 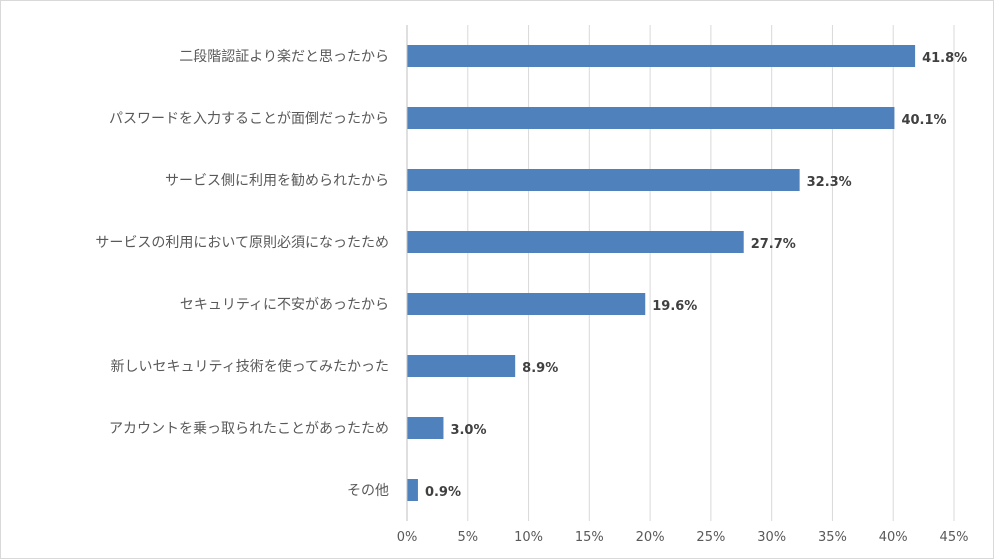 What do you see at coordinates (249, 429) in the screenshot?
I see `category-label: アカウントを乗っ取られたことがあったため` at bounding box center [249, 429].